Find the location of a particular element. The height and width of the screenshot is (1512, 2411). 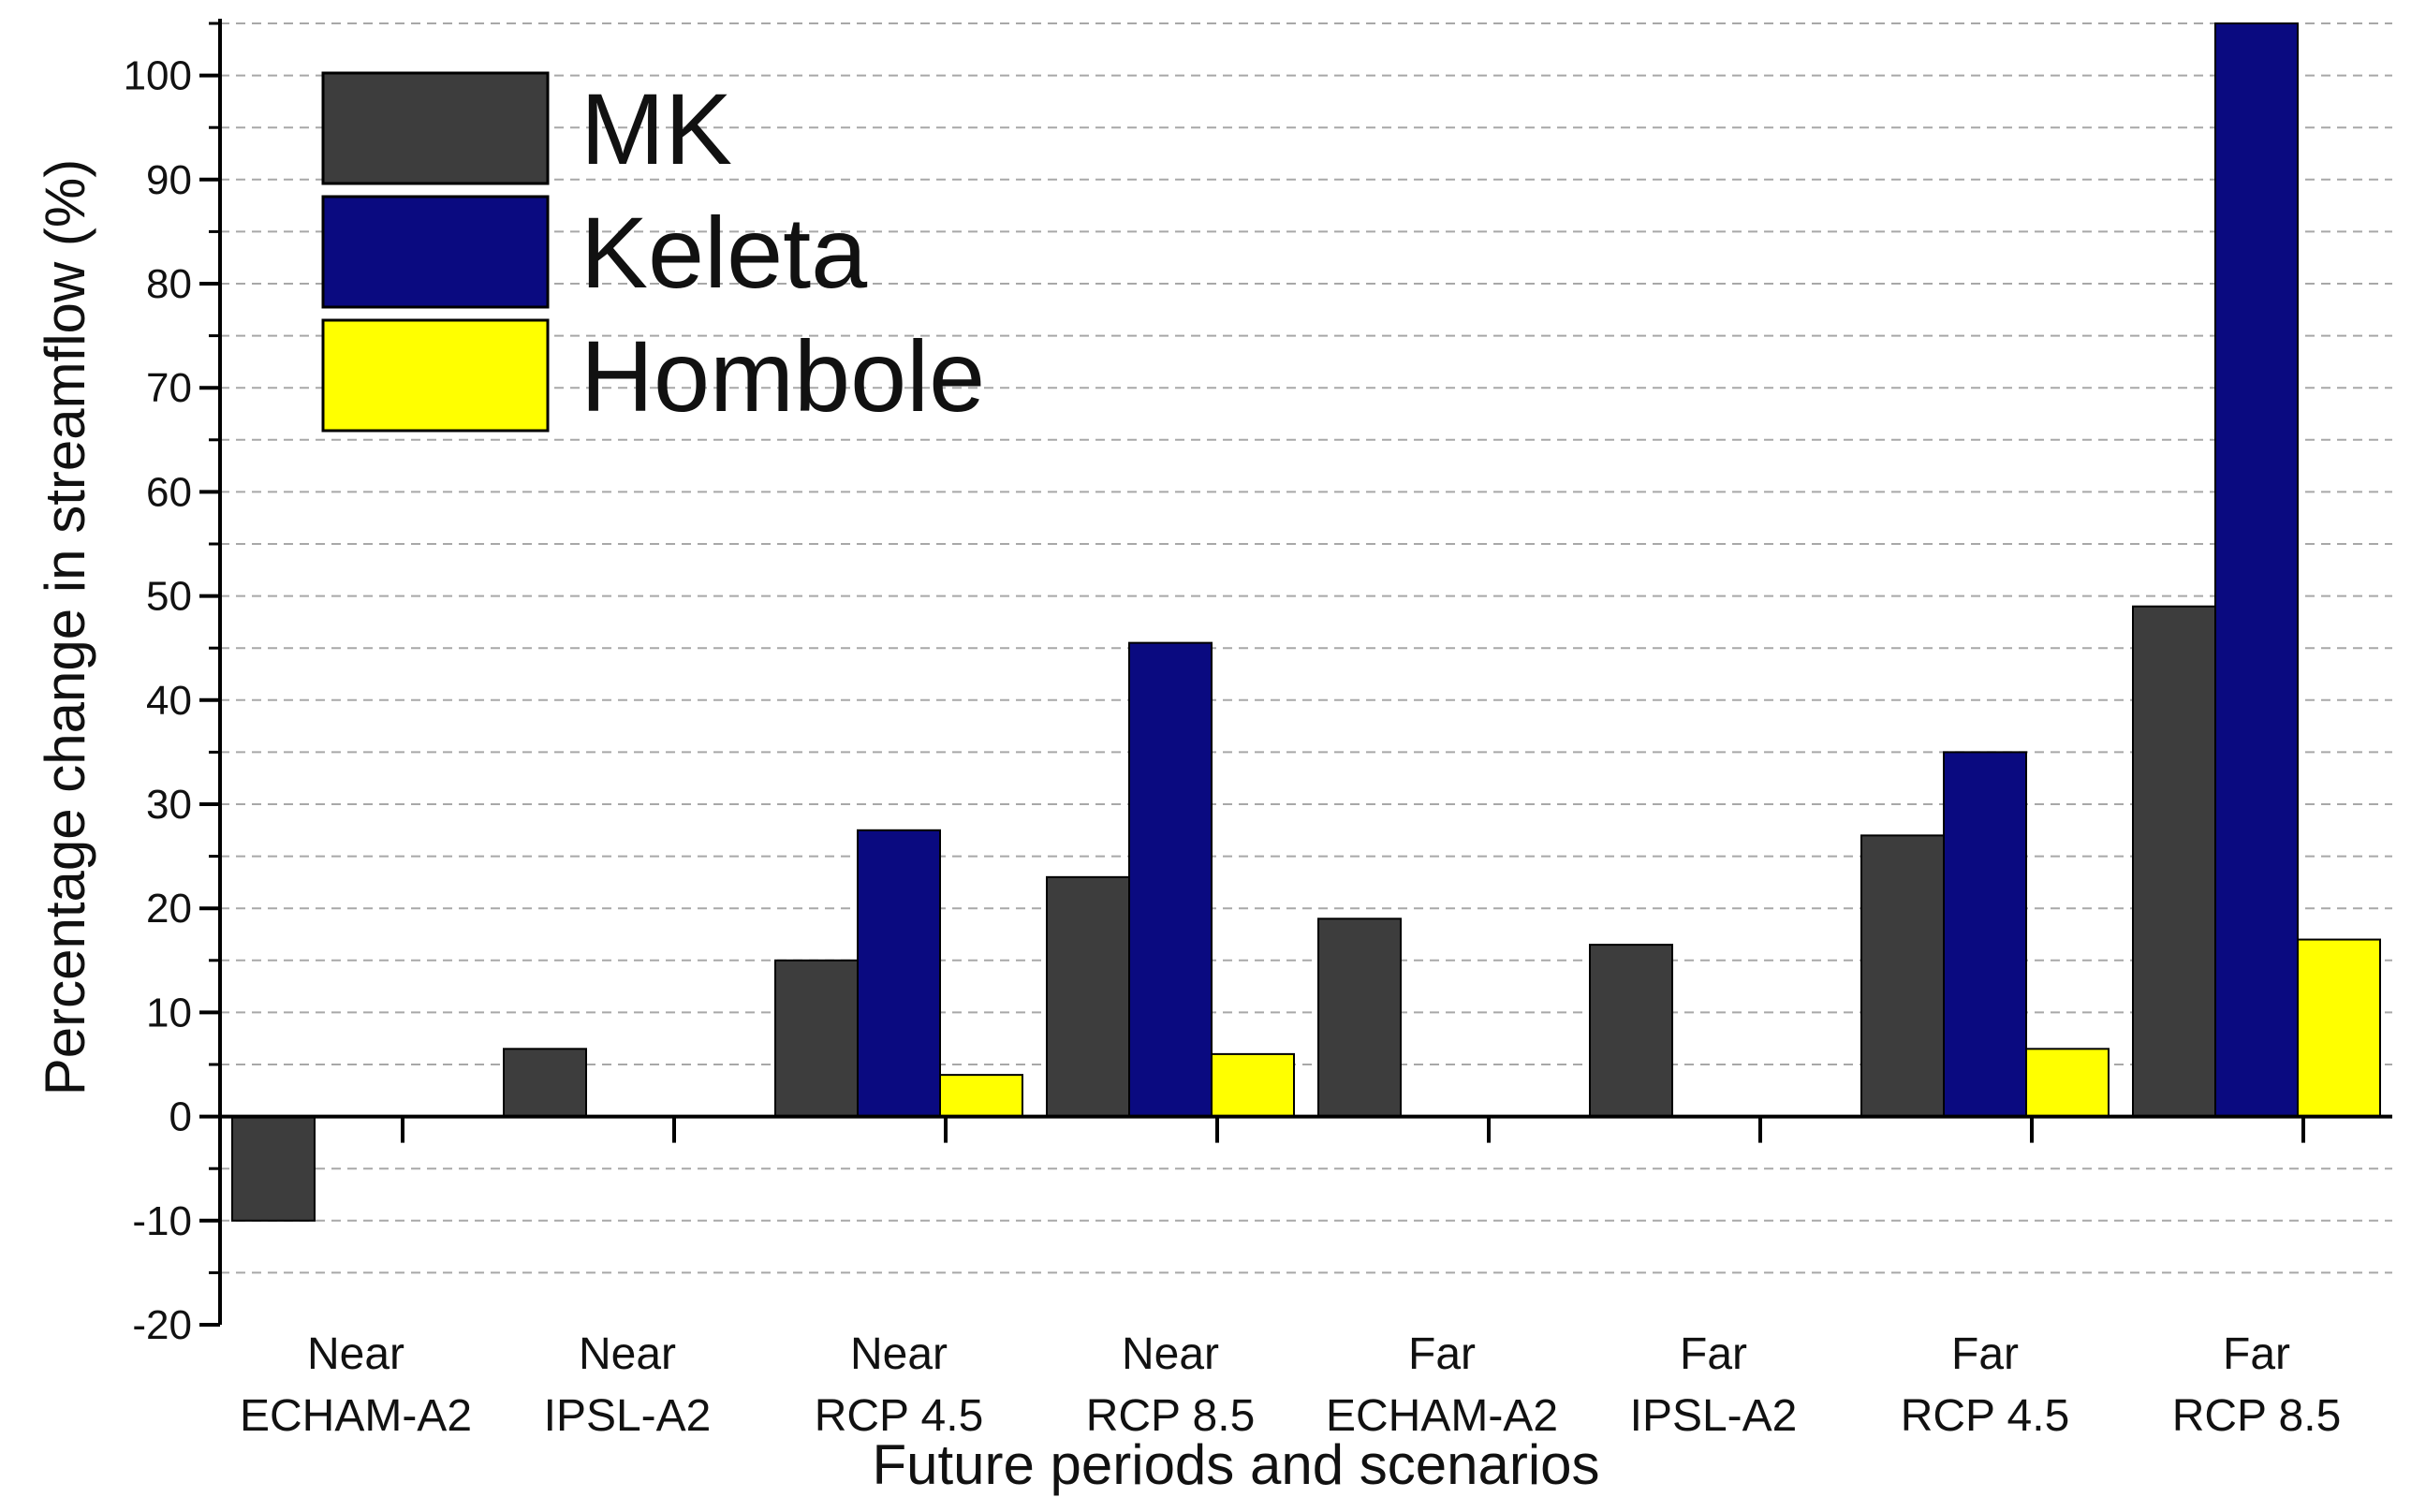

y-tick-label: 60 is located at coordinates (169, 492).